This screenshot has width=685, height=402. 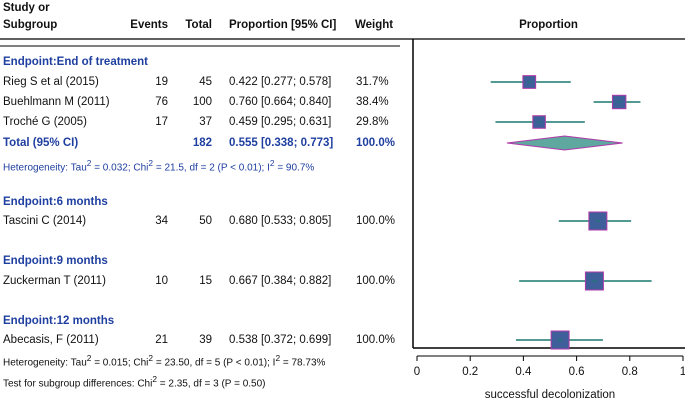 I want to click on group-title: Endpoint:End of treatment, so click(x=76, y=62).